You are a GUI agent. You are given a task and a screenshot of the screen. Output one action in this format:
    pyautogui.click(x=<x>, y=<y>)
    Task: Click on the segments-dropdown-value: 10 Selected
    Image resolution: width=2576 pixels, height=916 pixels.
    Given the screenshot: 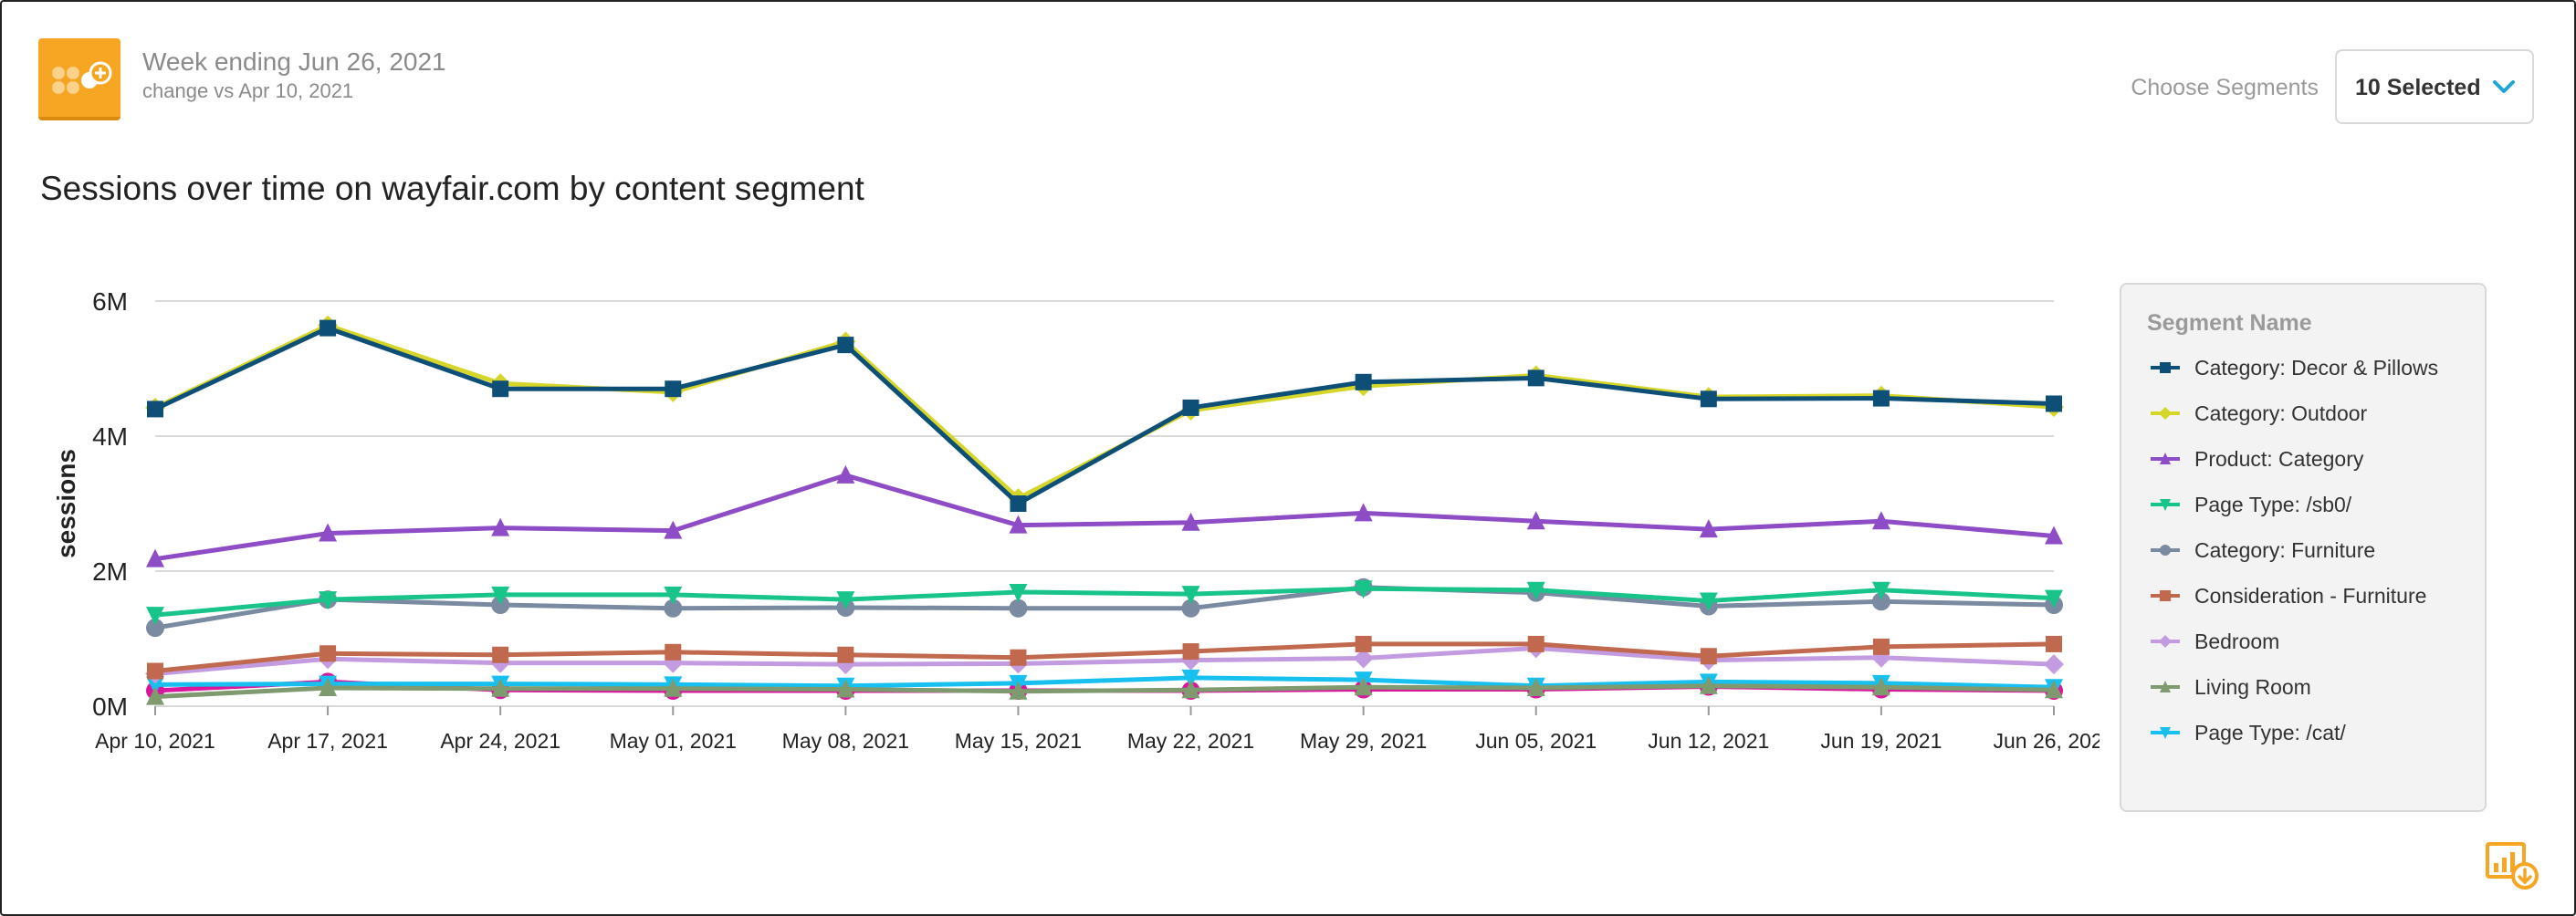 What is the action you would take?
    pyautogui.click(x=2418, y=87)
    